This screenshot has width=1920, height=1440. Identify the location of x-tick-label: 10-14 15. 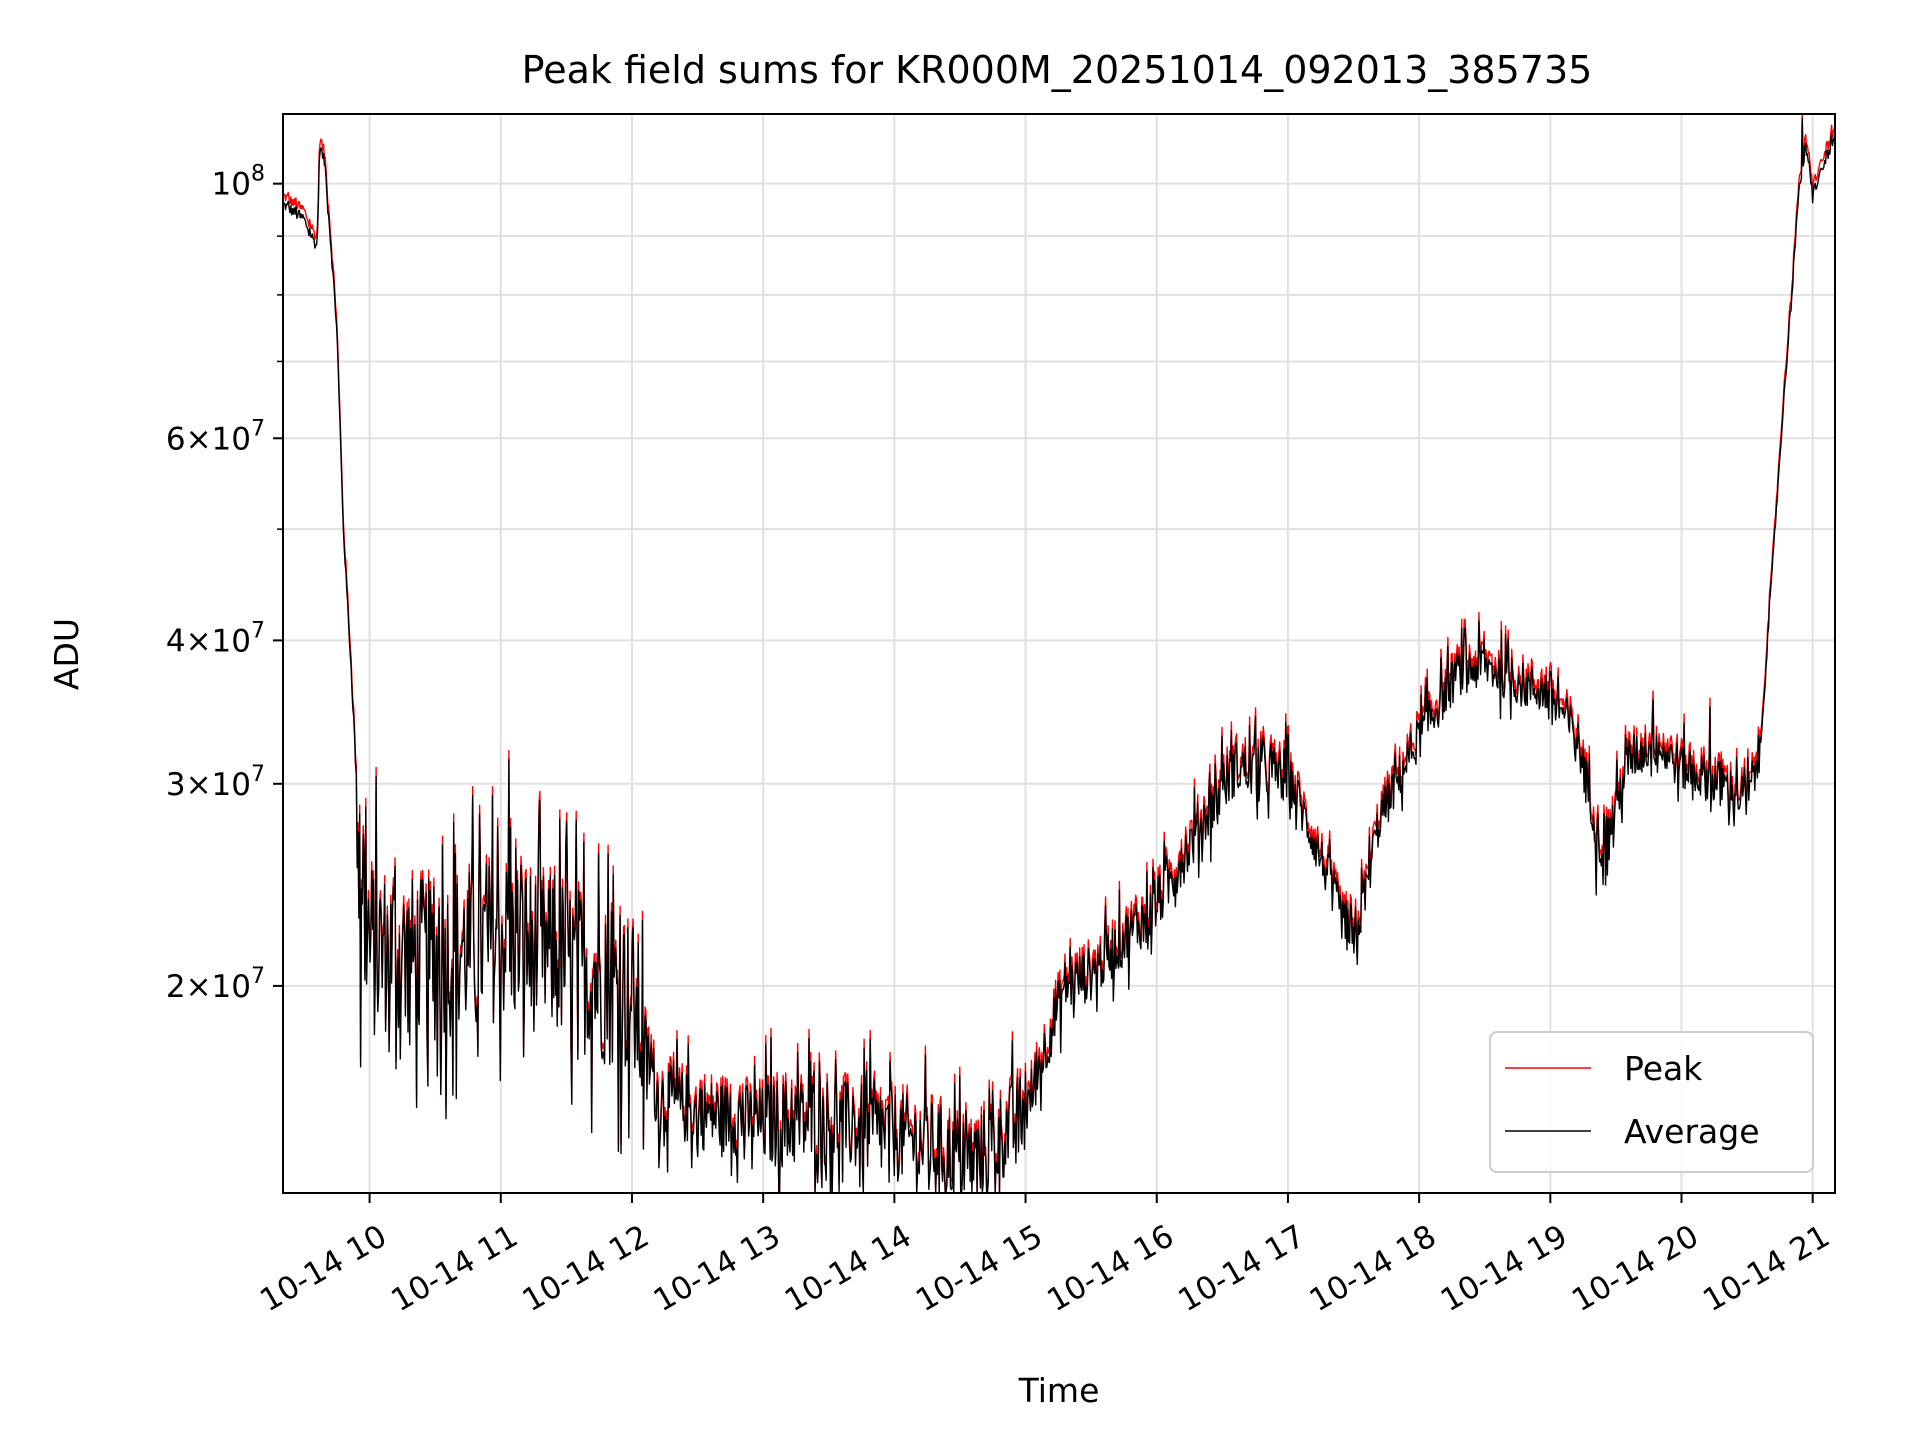
(979, 1268).